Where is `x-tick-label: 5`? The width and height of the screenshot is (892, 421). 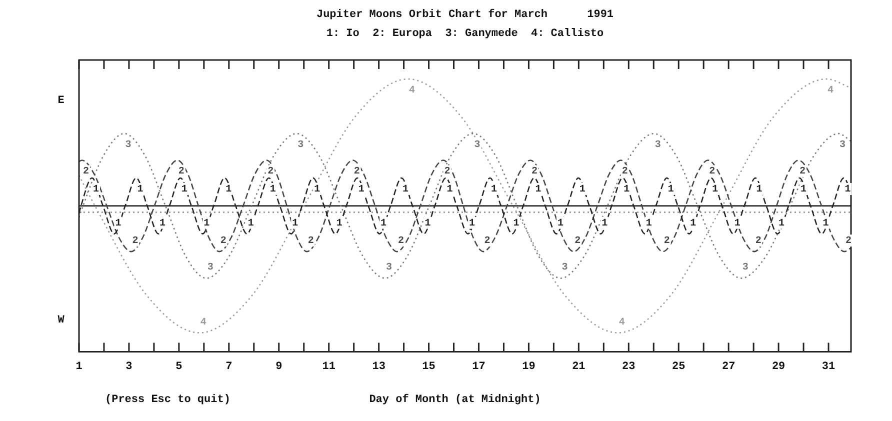
x-tick-label: 5 is located at coordinates (179, 367).